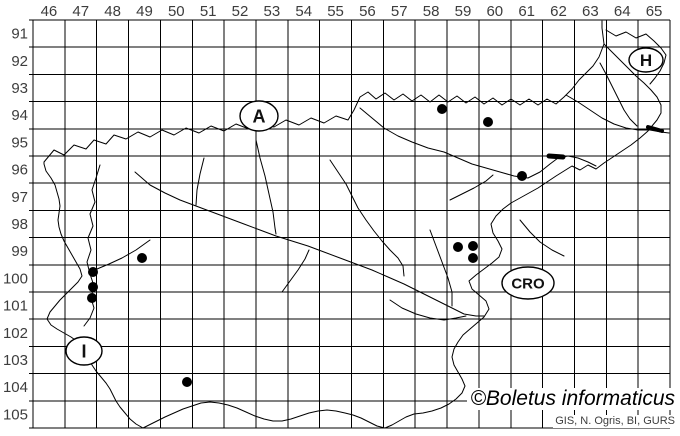 This screenshot has height=436, width=680. Describe the element at coordinates (335, 11) in the screenshot. I see `top-axis-label: 55` at that location.